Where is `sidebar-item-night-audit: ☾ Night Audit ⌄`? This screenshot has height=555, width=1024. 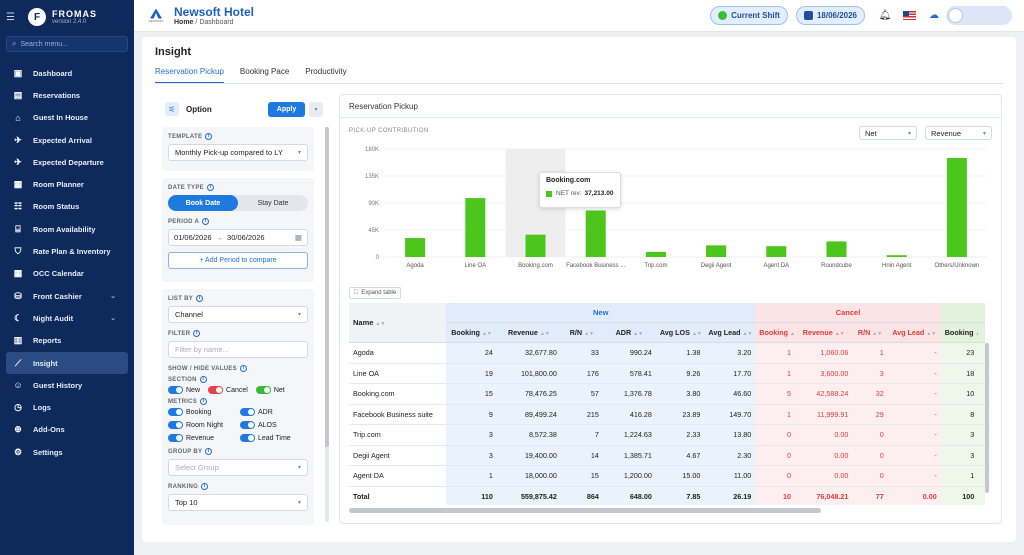
sidebar-item-night-audit: ☾ Night Audit ⌄ is located at coordinates (67, 318).